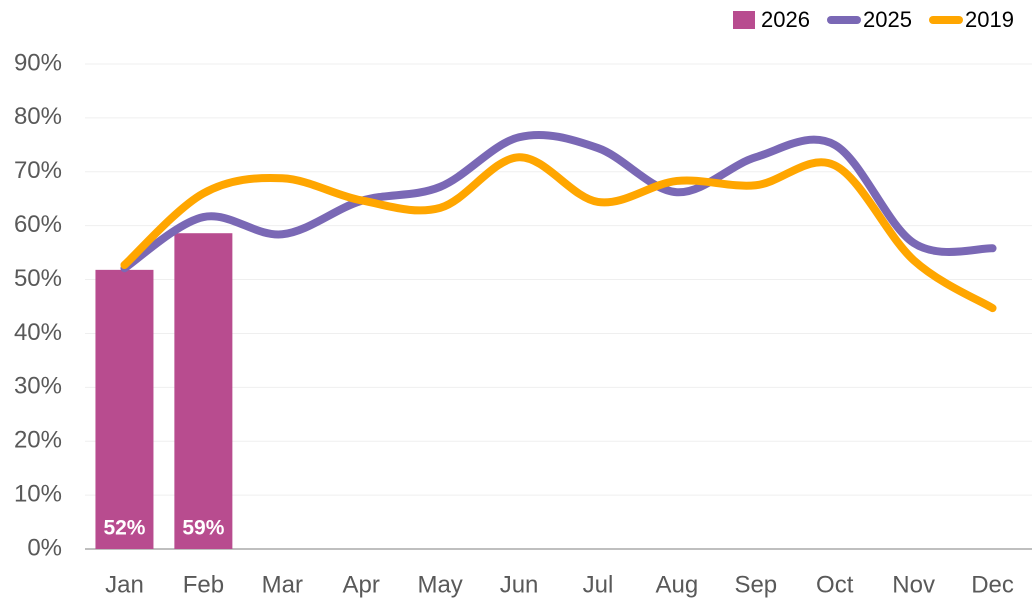 The image size is (1032, 603). I want to click on y-tick-label: 0%, so click(44, 547).